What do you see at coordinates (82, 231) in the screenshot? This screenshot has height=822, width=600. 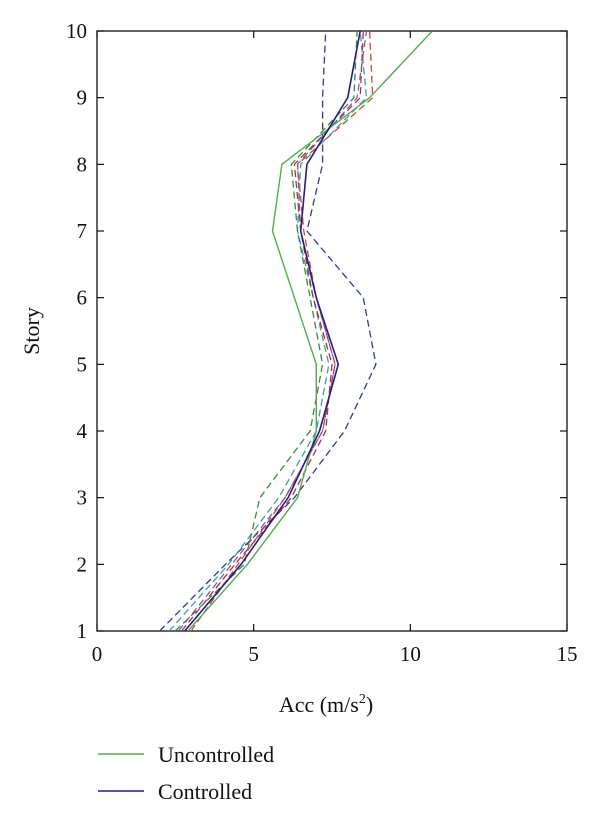 I see `y-tick-label: 7` at bounding box center [82, 231].